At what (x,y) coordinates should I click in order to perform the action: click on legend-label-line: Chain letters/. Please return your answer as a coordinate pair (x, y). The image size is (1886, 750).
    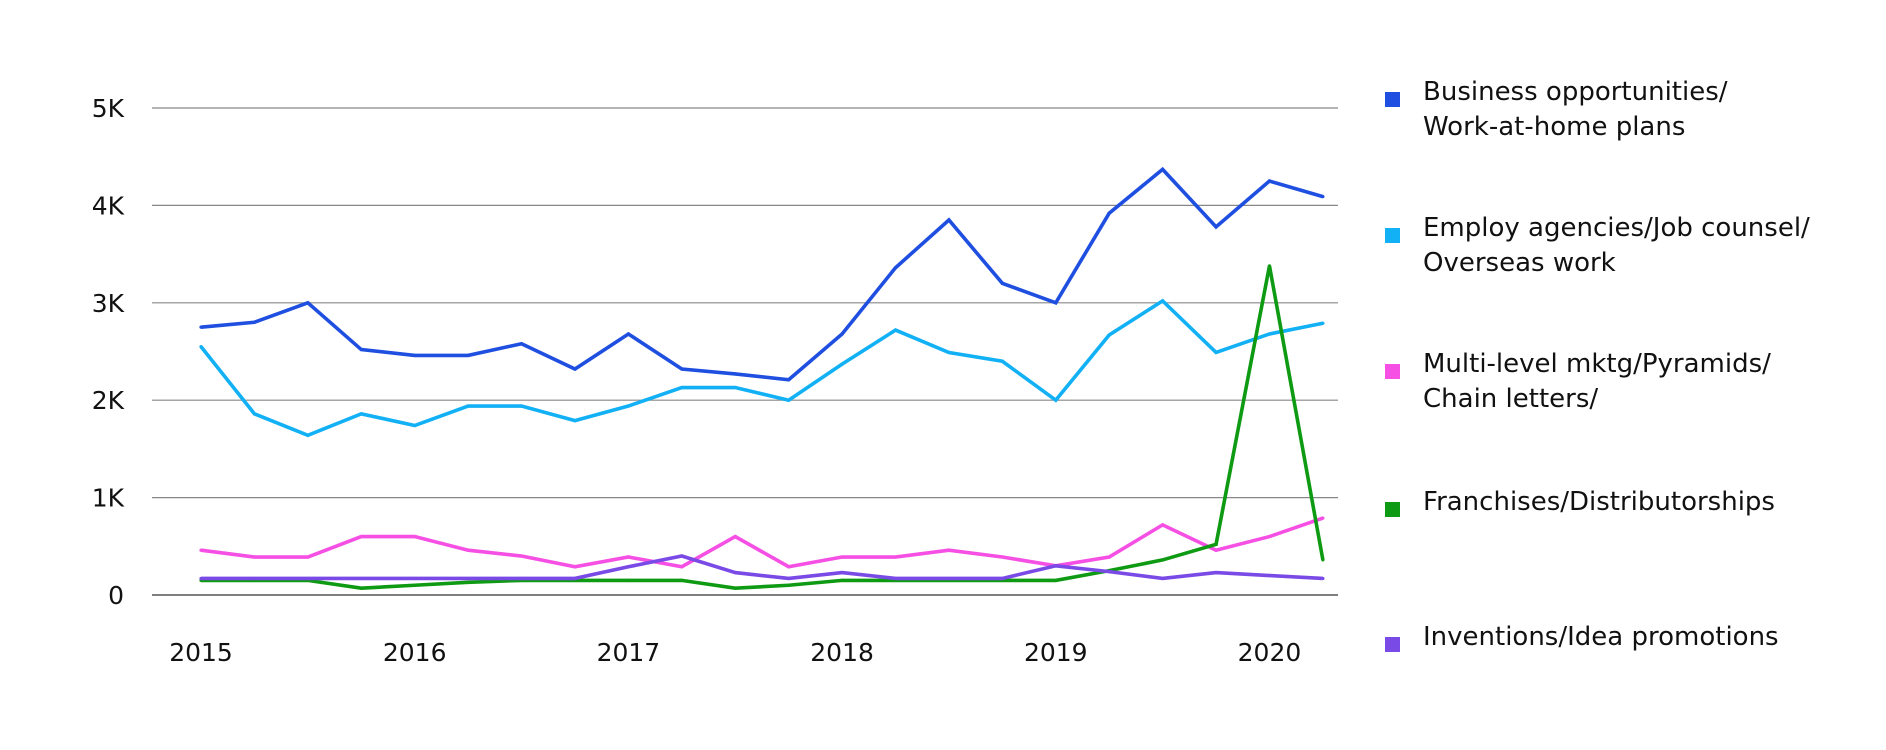
    Looking at the image, I should click on (1511, 399).